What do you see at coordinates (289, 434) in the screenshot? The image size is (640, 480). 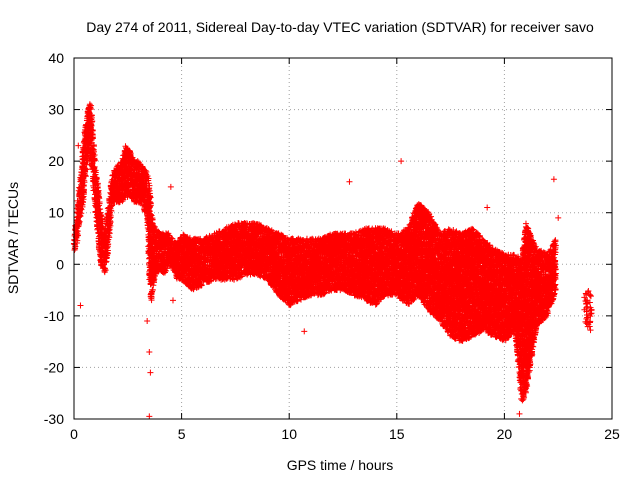 I see `x-tick-label: 10` at bounding box center [289, 434].